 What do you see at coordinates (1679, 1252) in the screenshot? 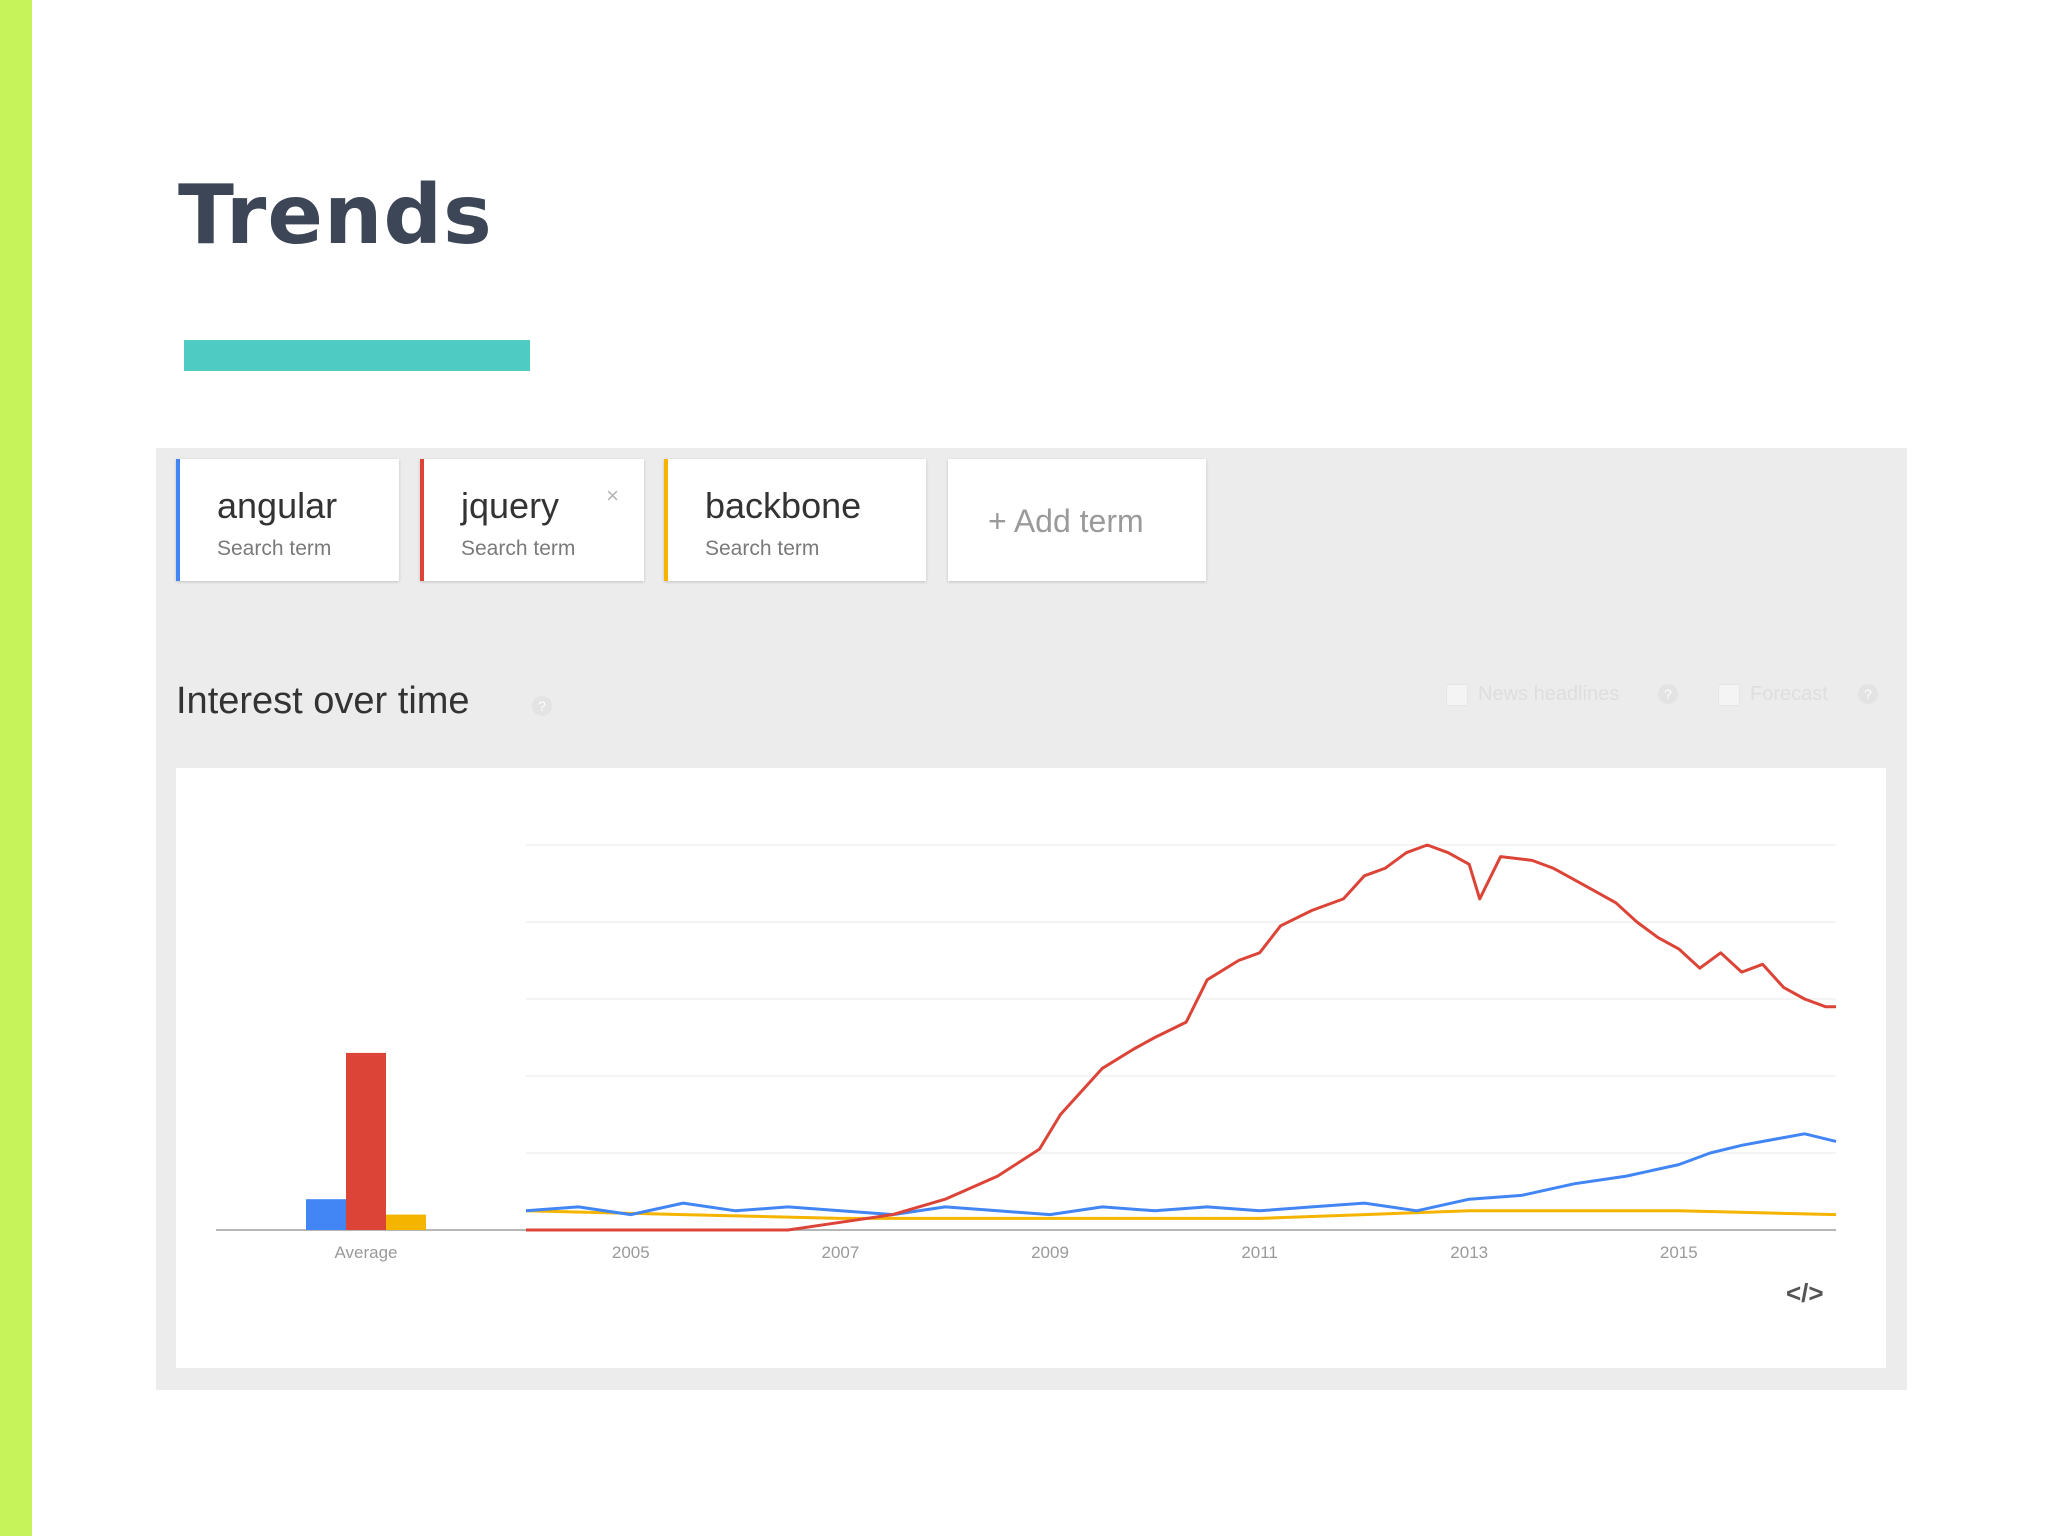
I see `x-tick-label: 2015` at bounding box center [1679, 1252].